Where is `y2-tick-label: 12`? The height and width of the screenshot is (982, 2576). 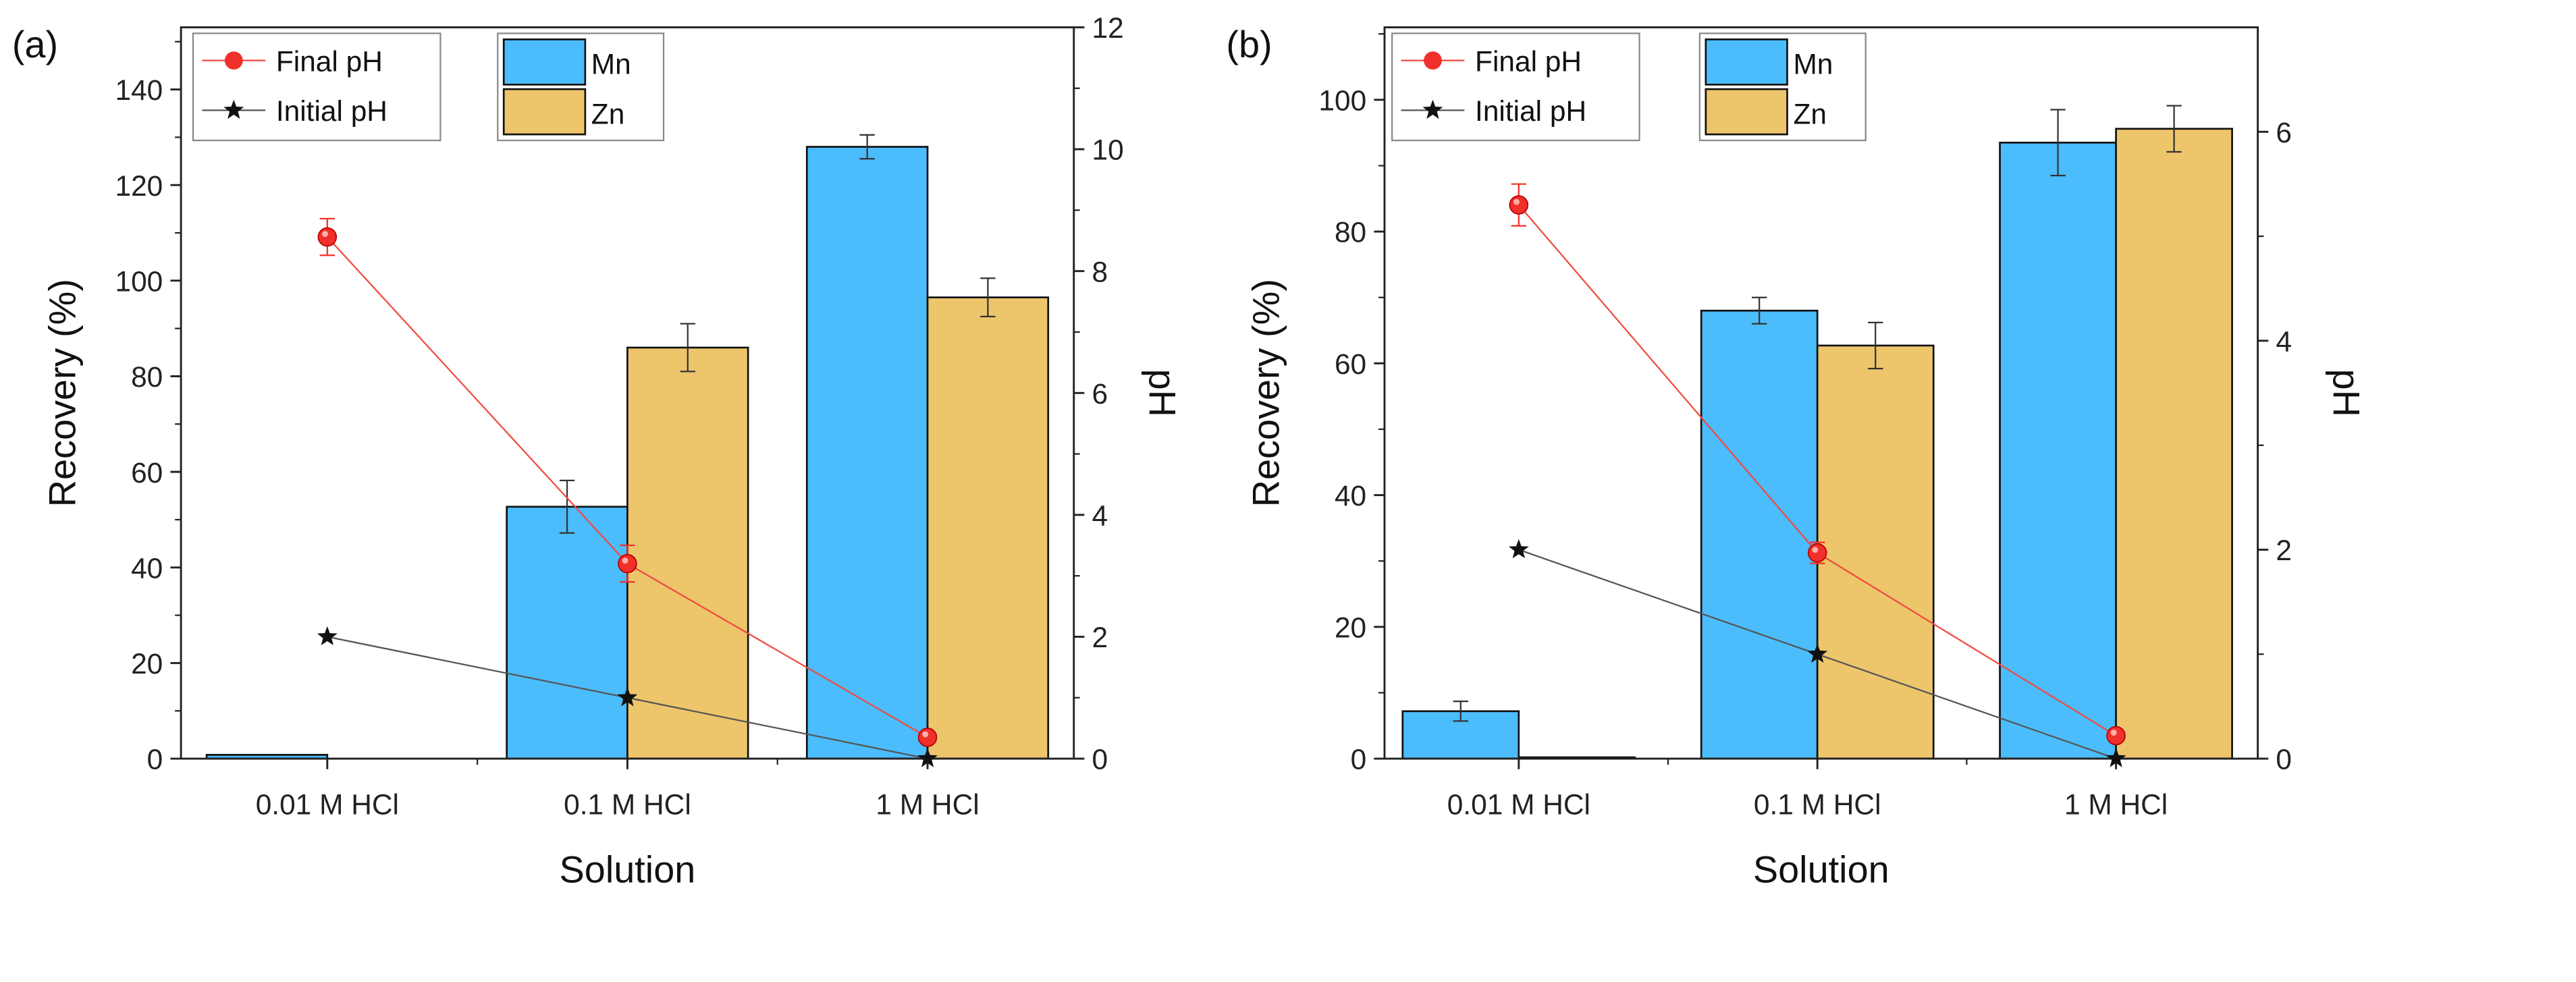
y2-tick-label: 12 is located at coordinates (1108, 28).